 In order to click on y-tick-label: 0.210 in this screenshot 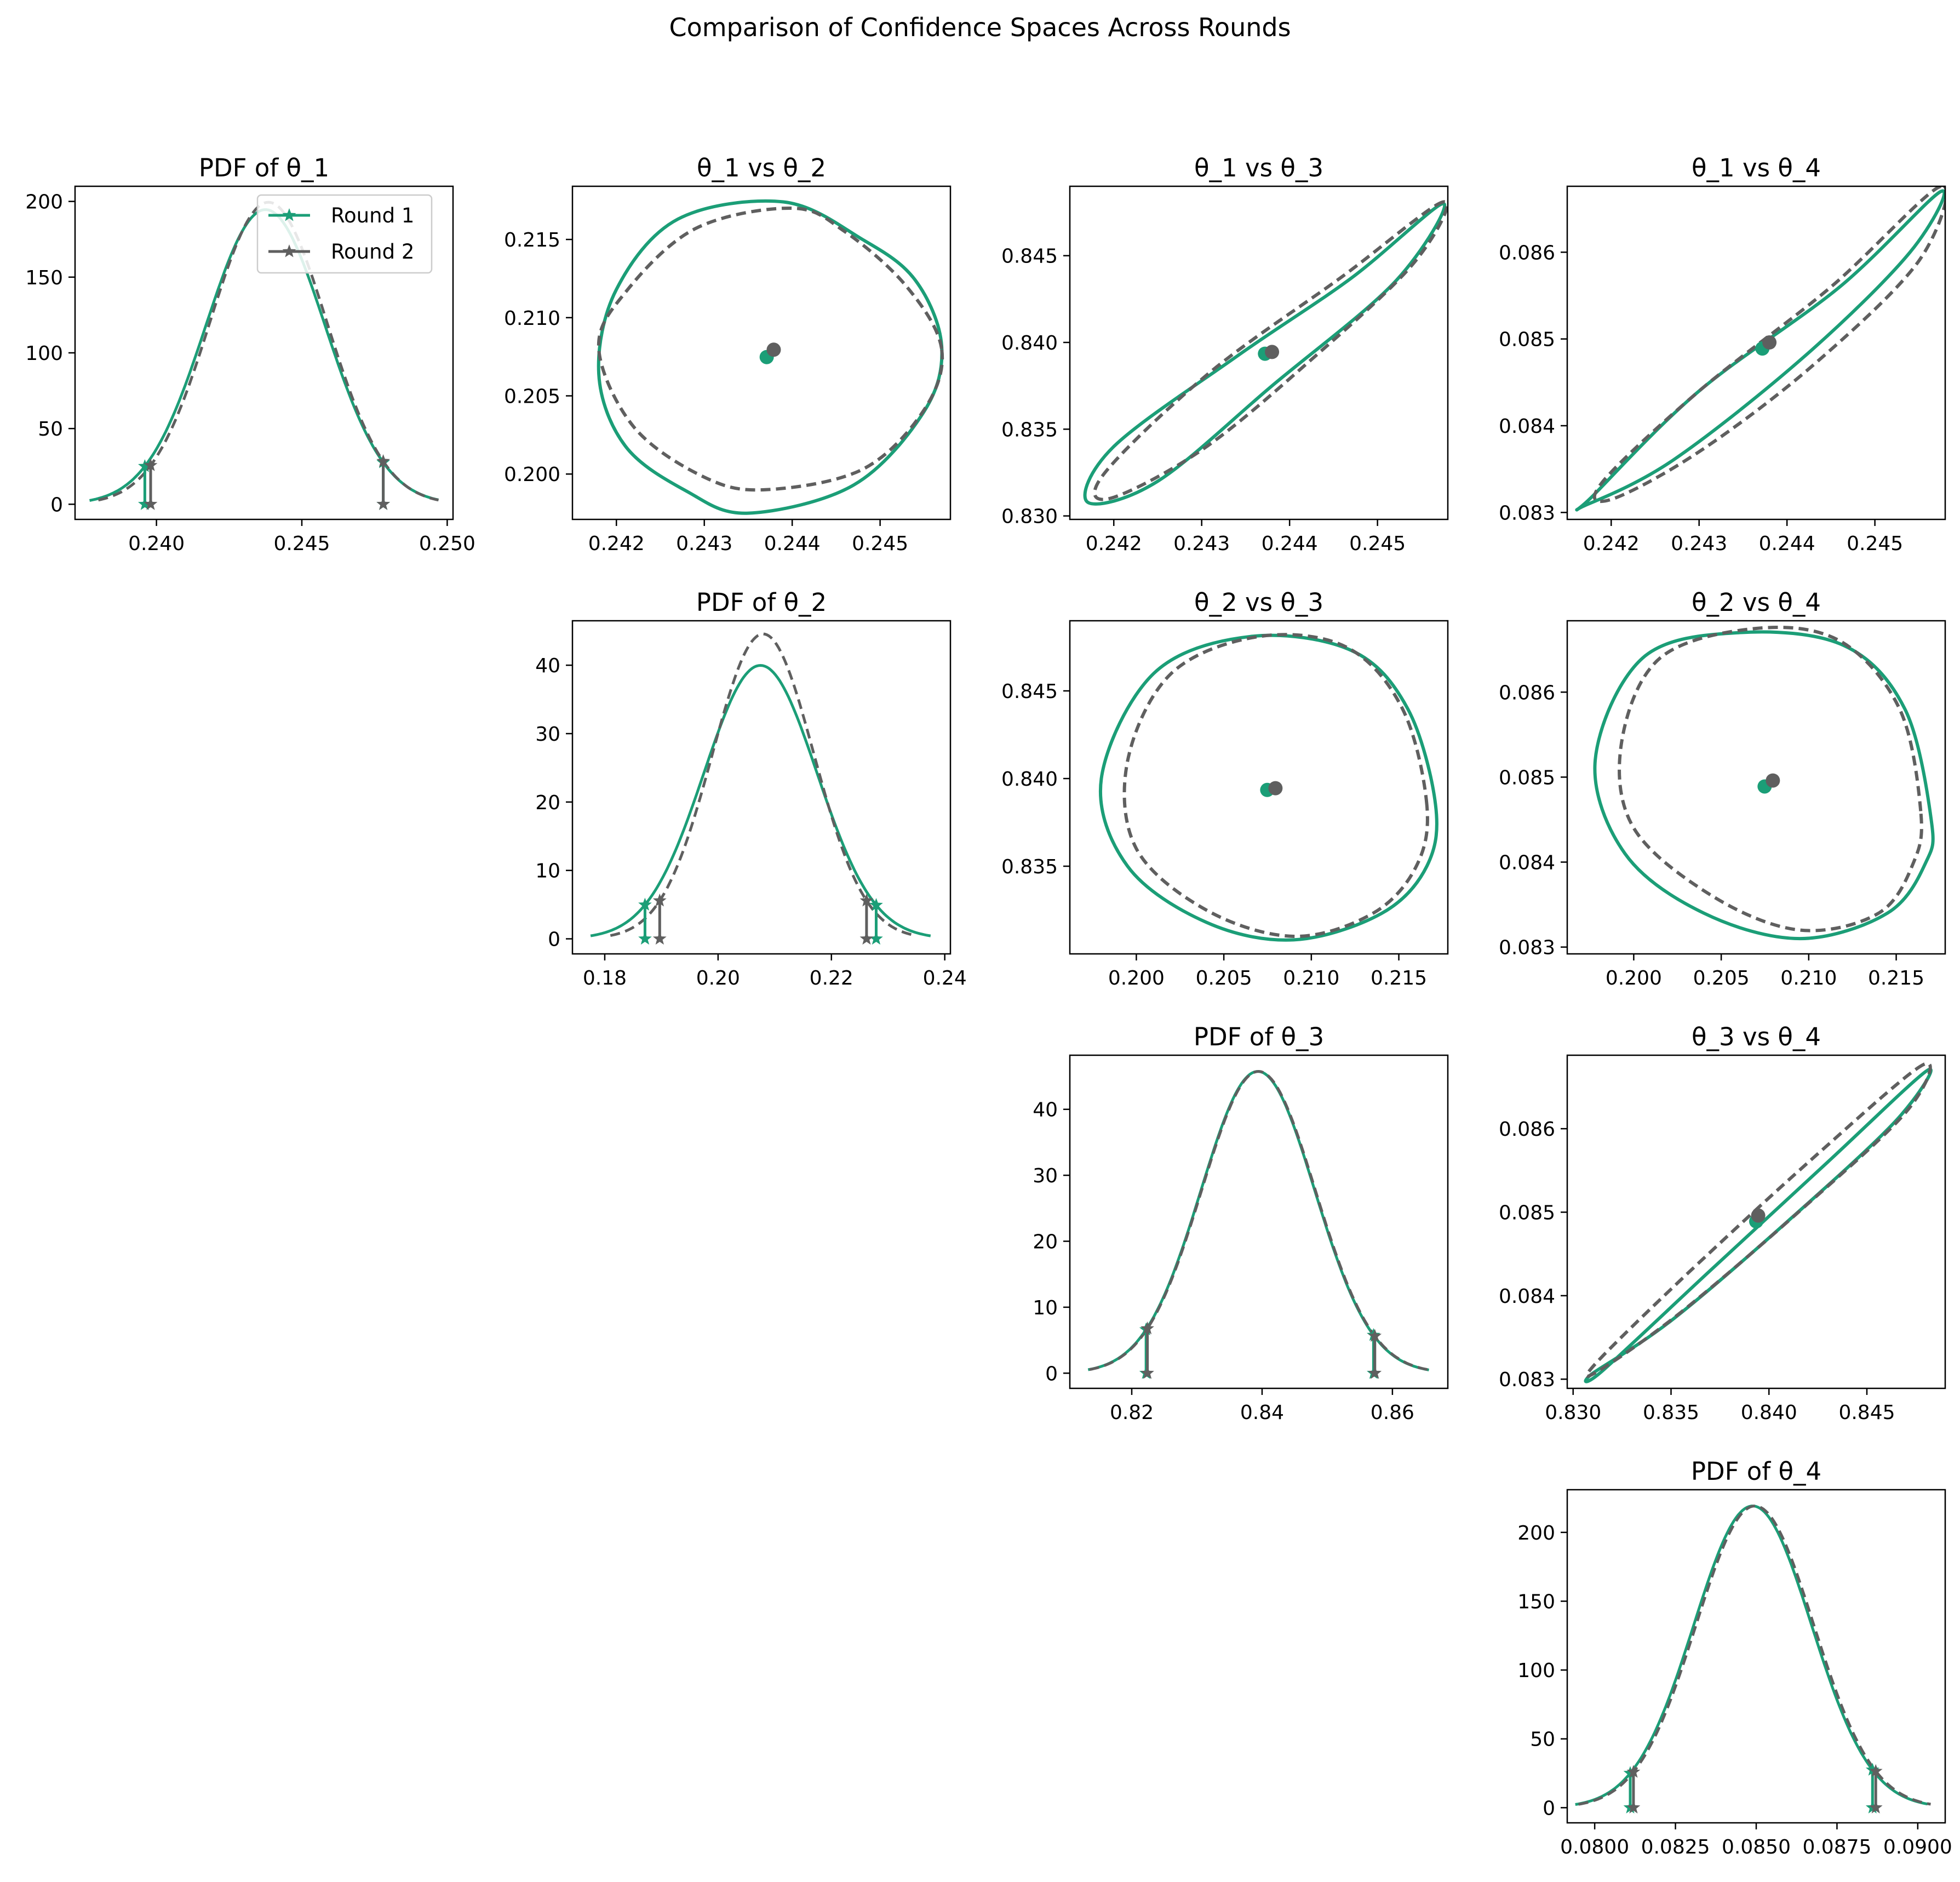, I will do `click(532, 318)`.